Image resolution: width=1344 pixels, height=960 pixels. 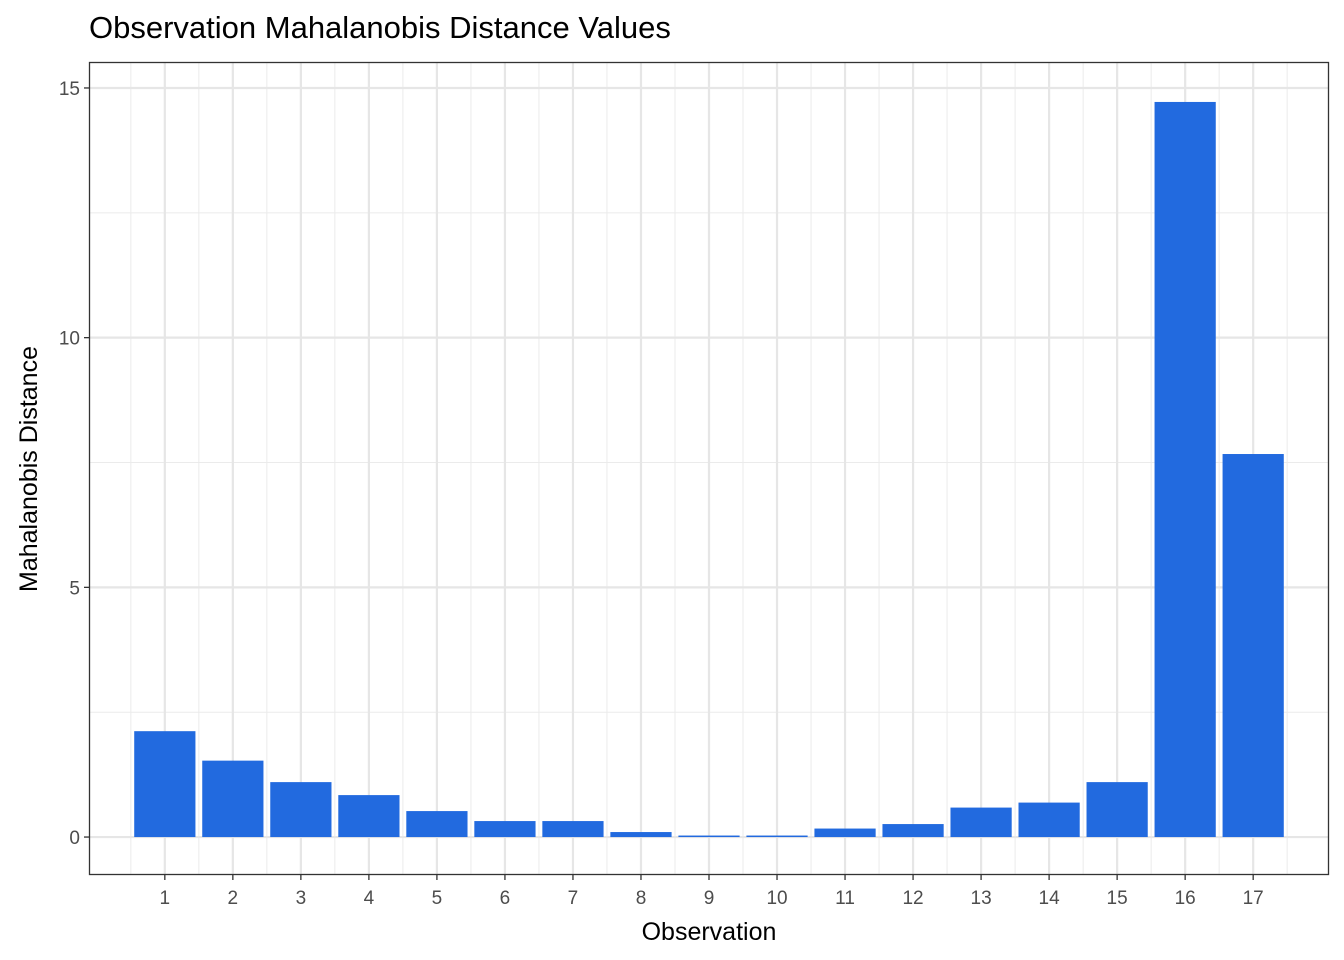 I want to click on x-tick-label: 8, so click(x=641, y=898).